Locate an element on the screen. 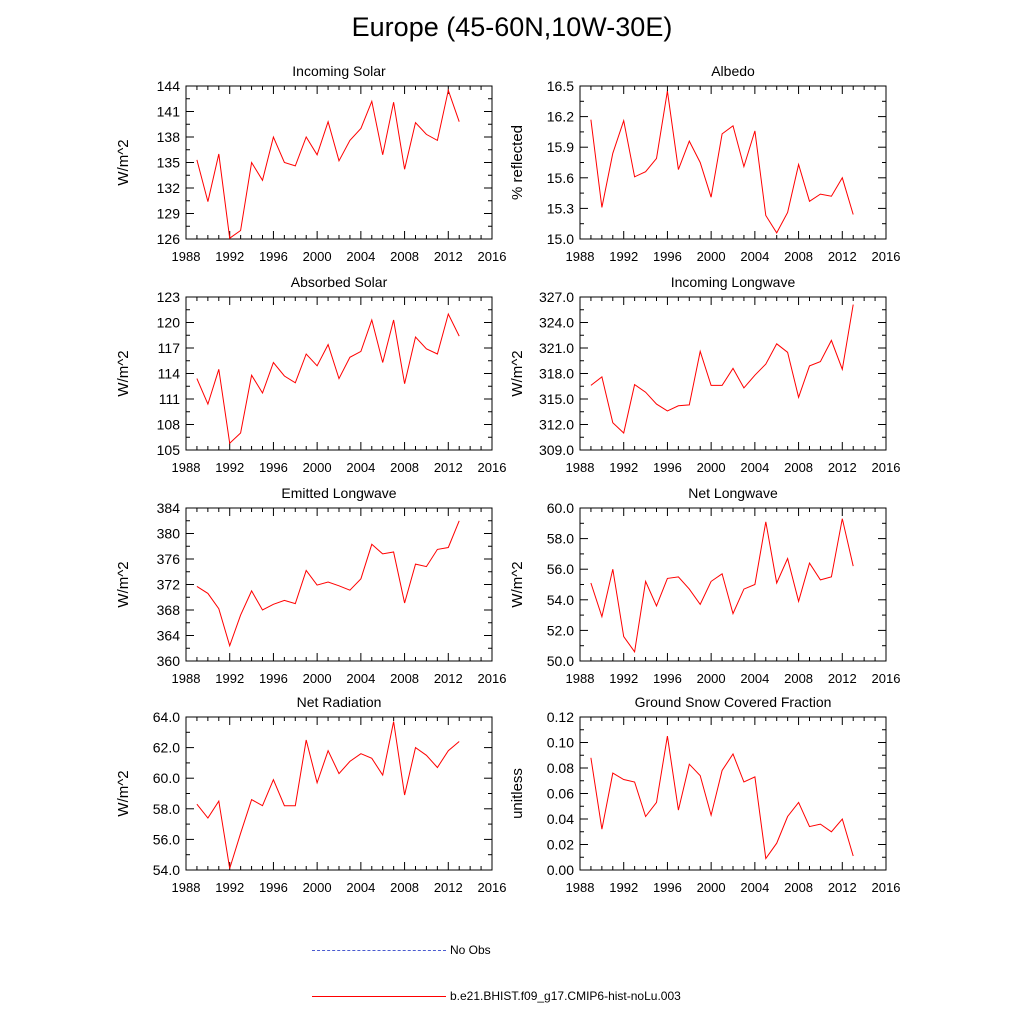 This screenshot has width=1024, height=1024. y-tick-label: 312.0 is located at coordinates (556, 425).